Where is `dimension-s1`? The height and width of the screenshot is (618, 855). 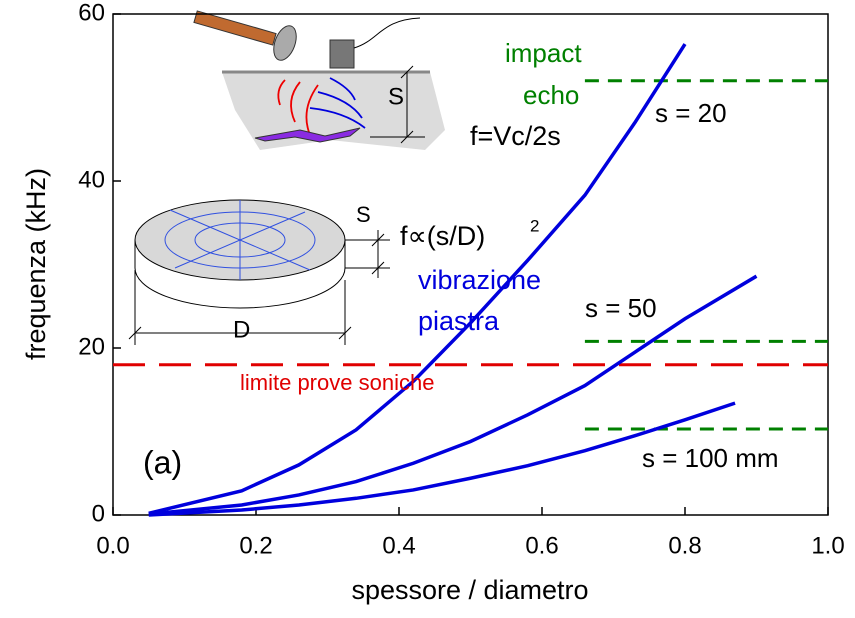 dimension-s1 is located at coordinates (397, 104).